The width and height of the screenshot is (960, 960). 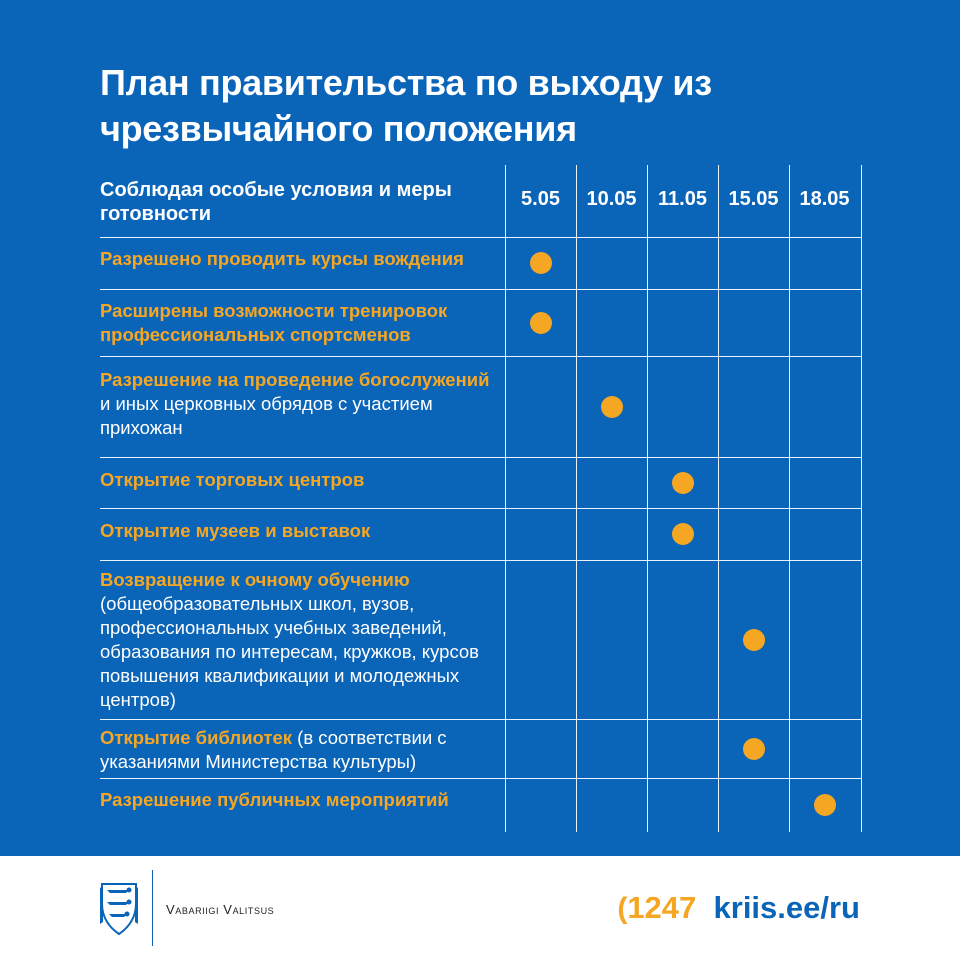 What do you see at coordinates (480, 908) in the screenshot?
I see `footer: Vabariigi Valitsus (1247 kriis.ee/ru` at bounding box center [480, 908].